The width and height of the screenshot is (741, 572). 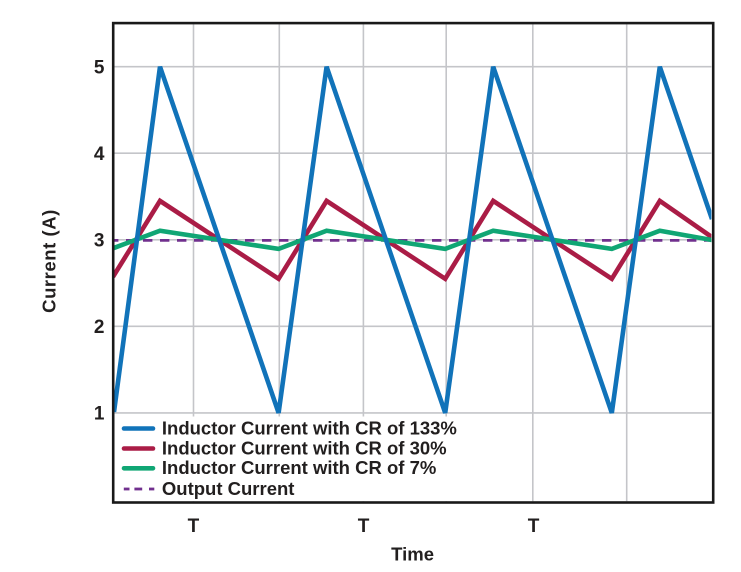 What do you see at coordinates (99, 154) in the screenshot?
I see `svg-text: 4` at bounding box center [99, 154].